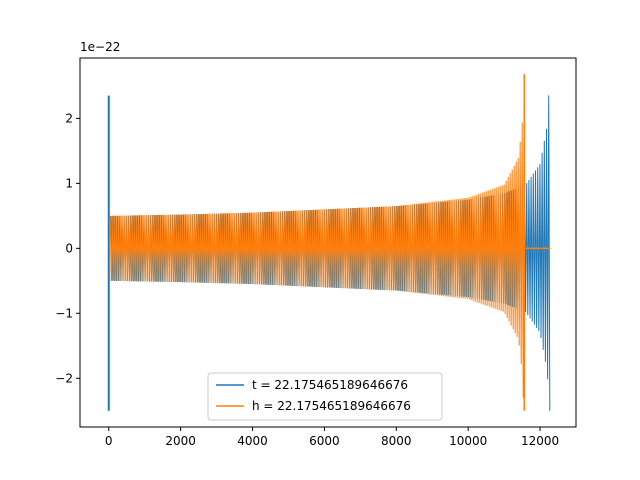 This screenshot has height=480, width=640. What do you see at coordinates (180, 441) in the screenshot?
I see `x-tick-label: 2000` at bounding box center [180, 441].